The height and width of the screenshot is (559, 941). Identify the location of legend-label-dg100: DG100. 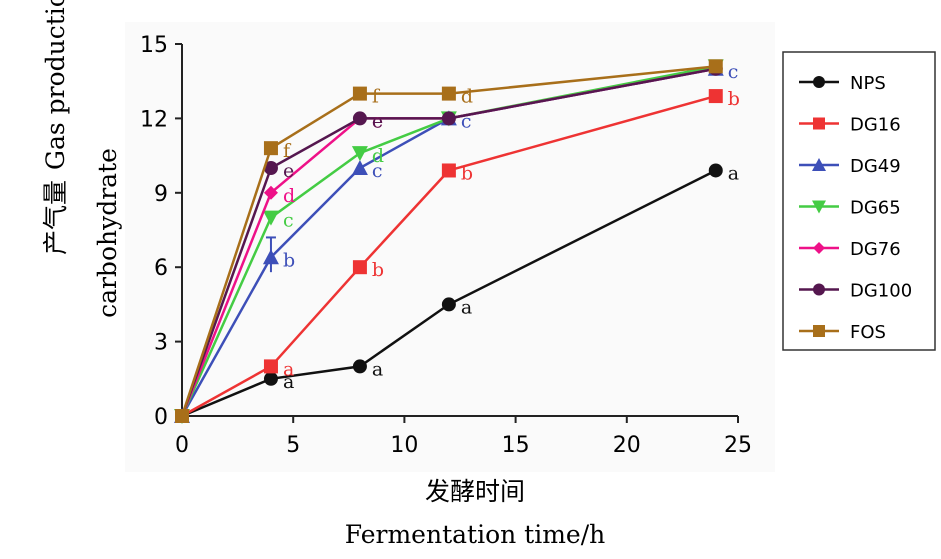
(881, 291).